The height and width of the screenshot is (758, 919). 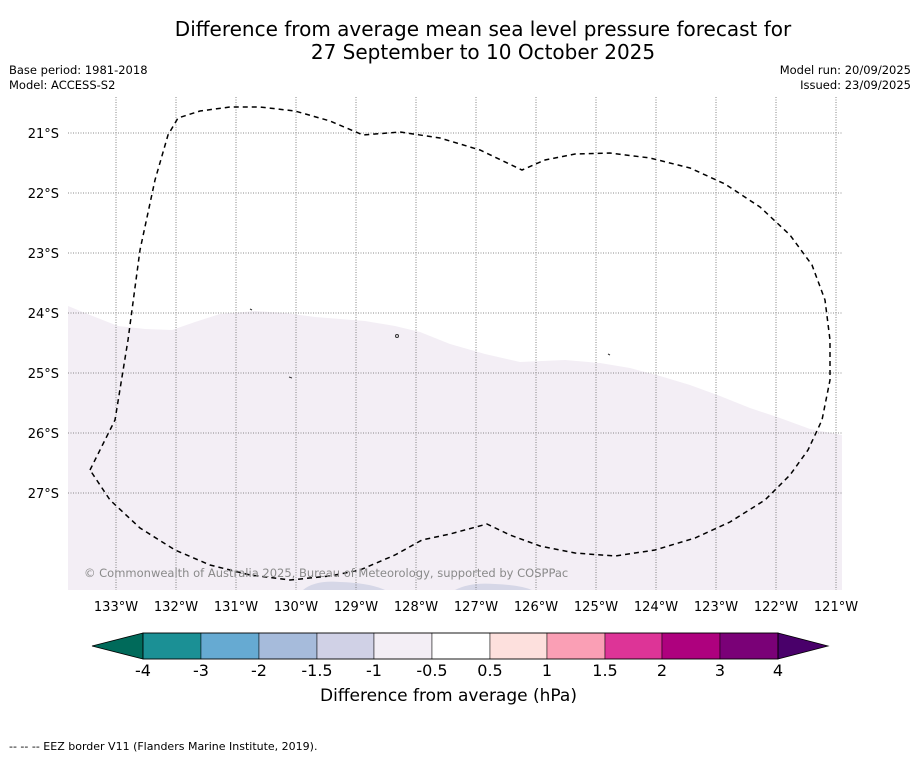 What do you see at coordinates (43, 194) in the screenshot?
I see `lat-label: 22°S` at bounding box center [43, 194].